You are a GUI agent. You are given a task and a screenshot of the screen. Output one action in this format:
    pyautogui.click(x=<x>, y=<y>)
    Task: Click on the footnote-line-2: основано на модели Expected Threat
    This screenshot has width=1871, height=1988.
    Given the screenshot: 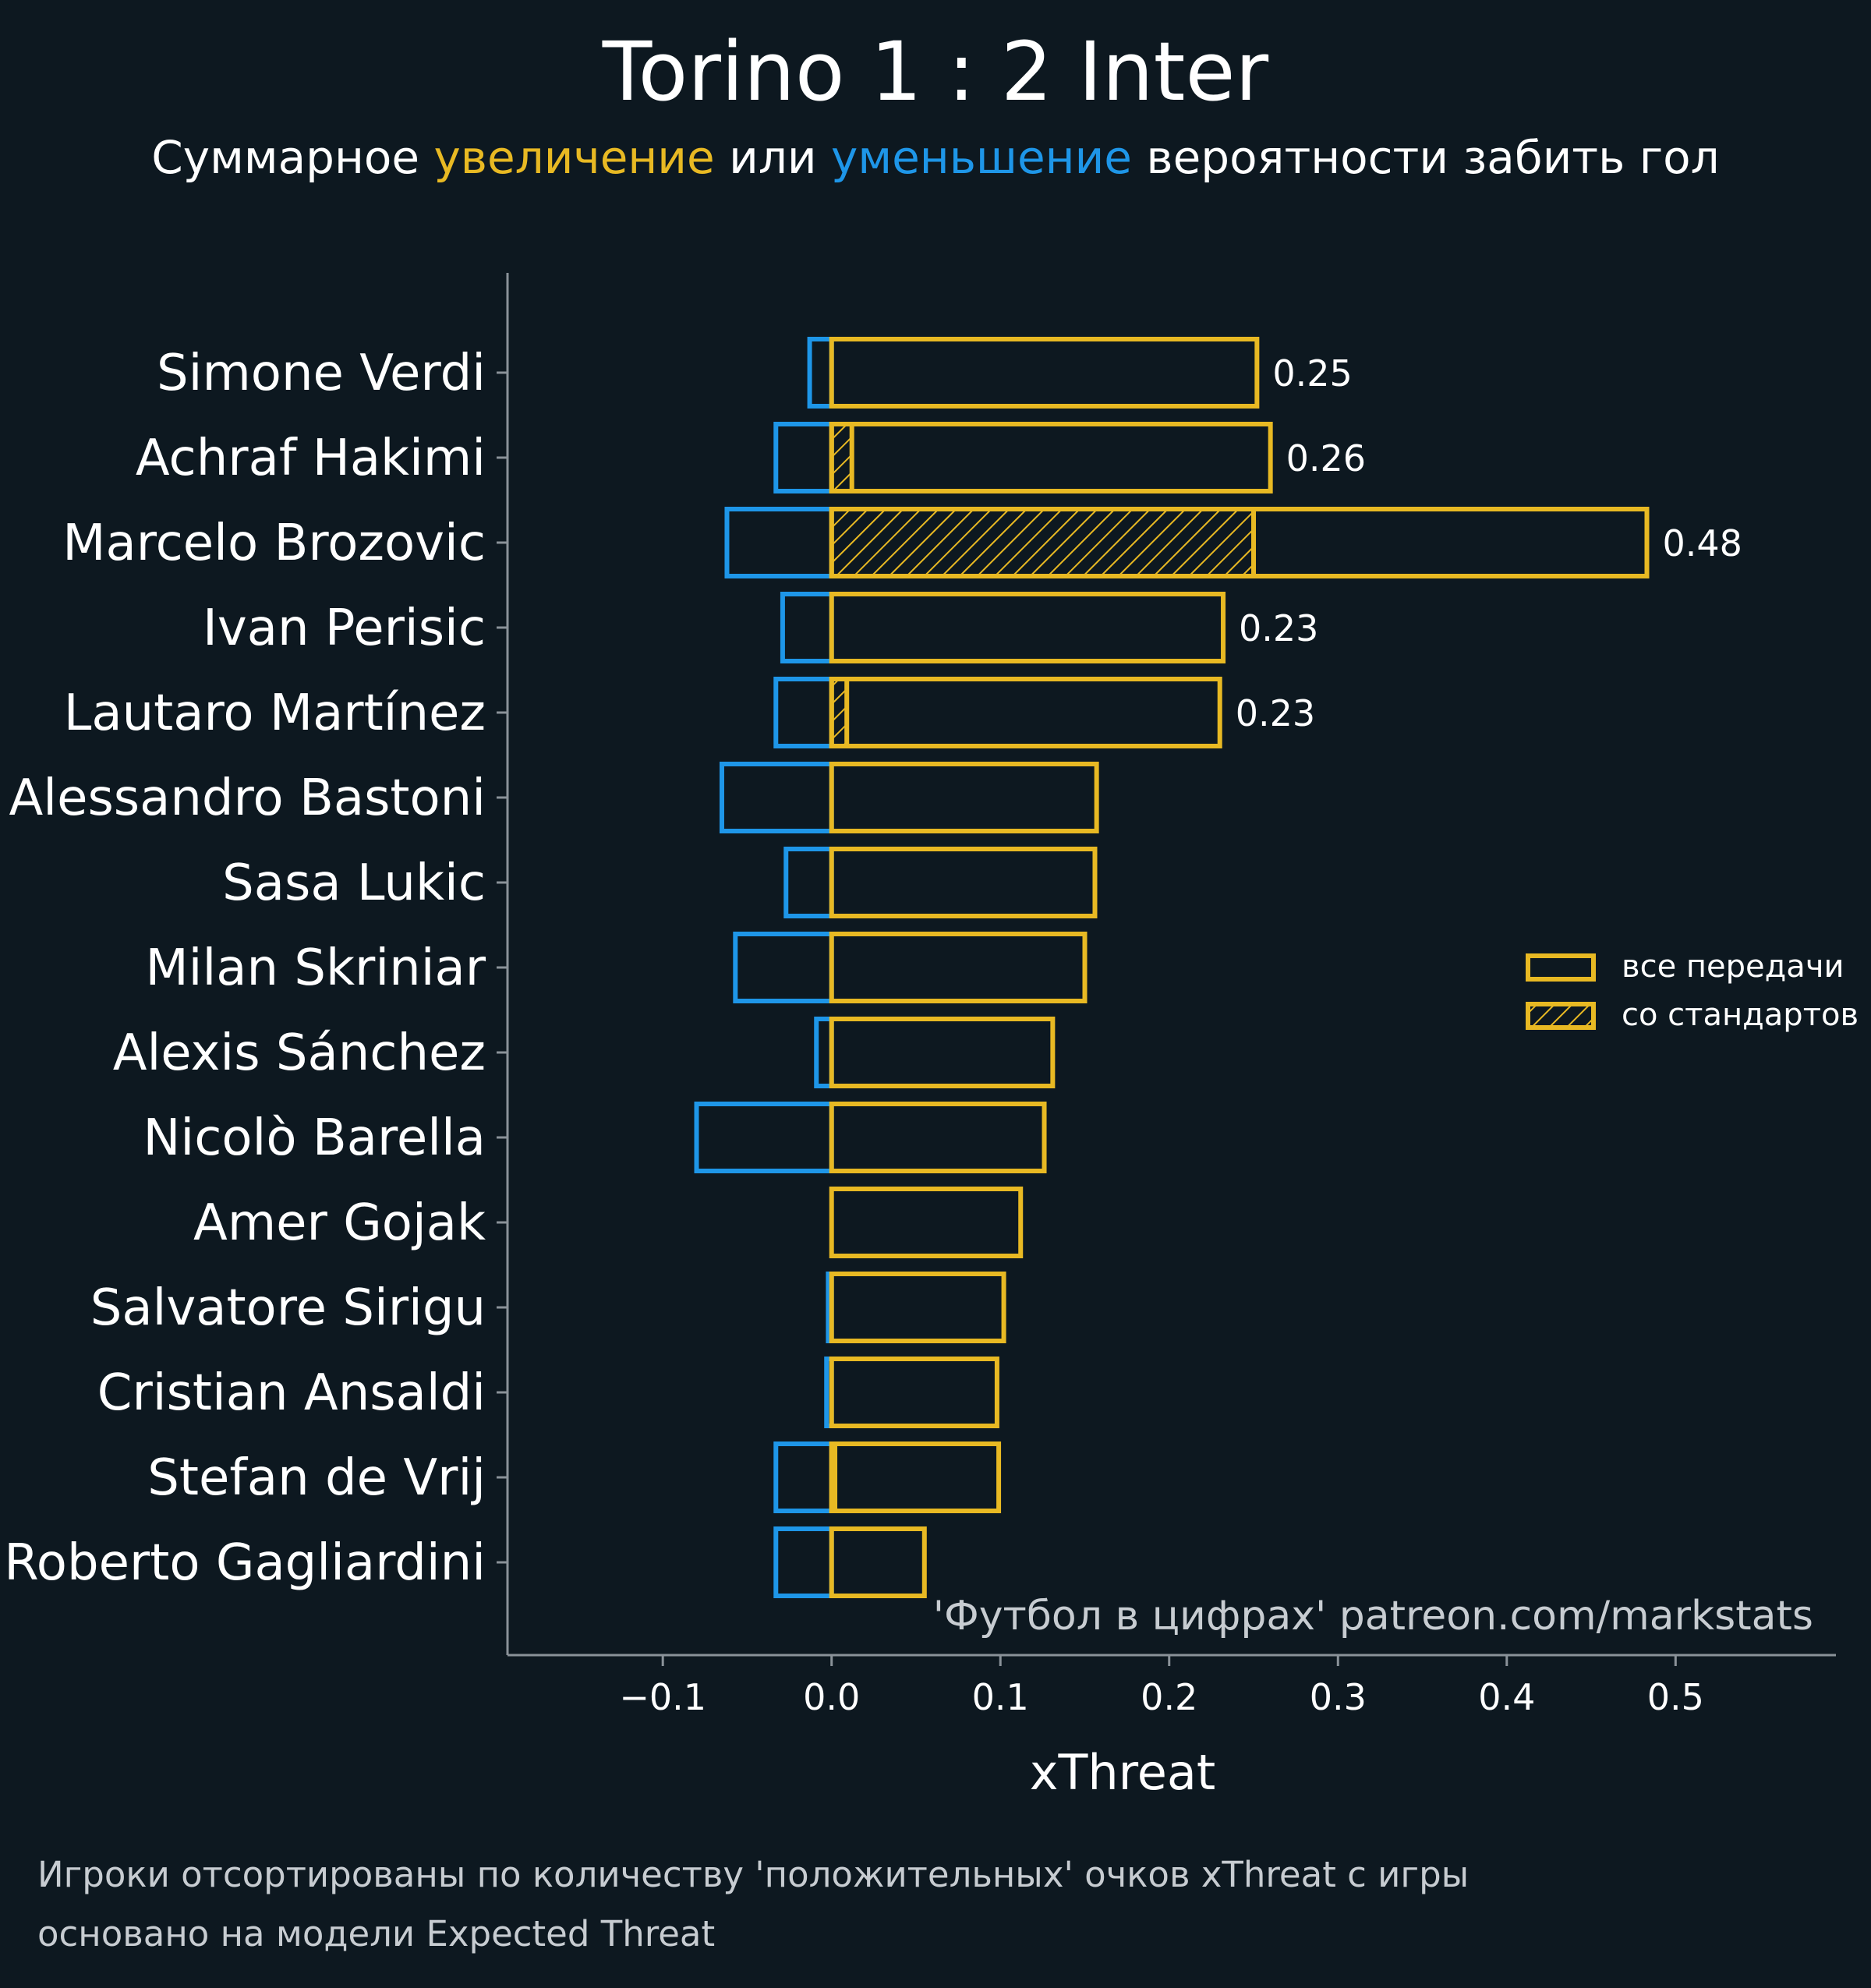 What is the action you would take?
    pyautogui.click(x=376, y=1933)
    